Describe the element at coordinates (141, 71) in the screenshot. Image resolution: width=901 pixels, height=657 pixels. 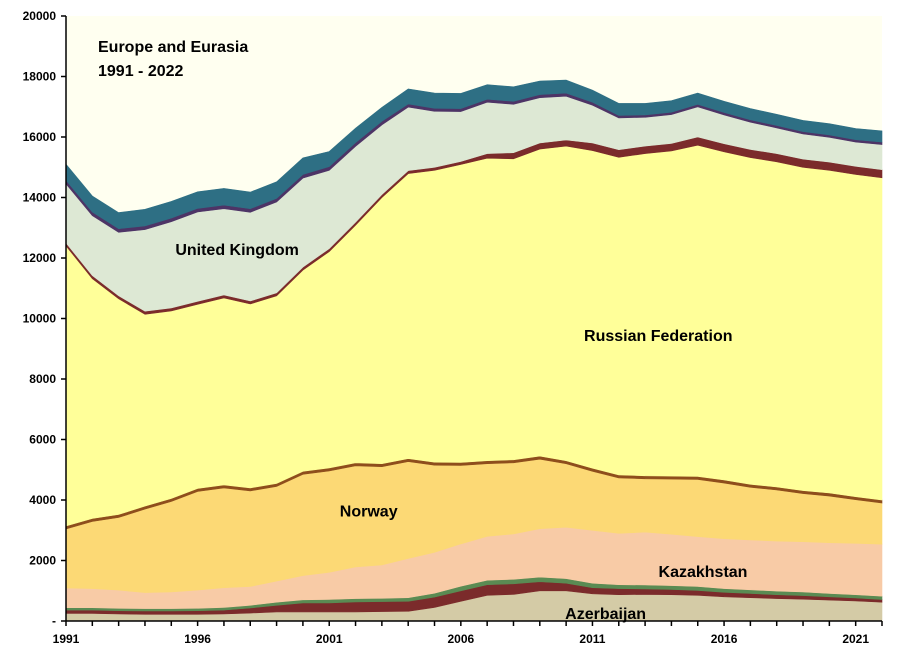
I see `chart-subtitle: 1991 - 2022` at that location.